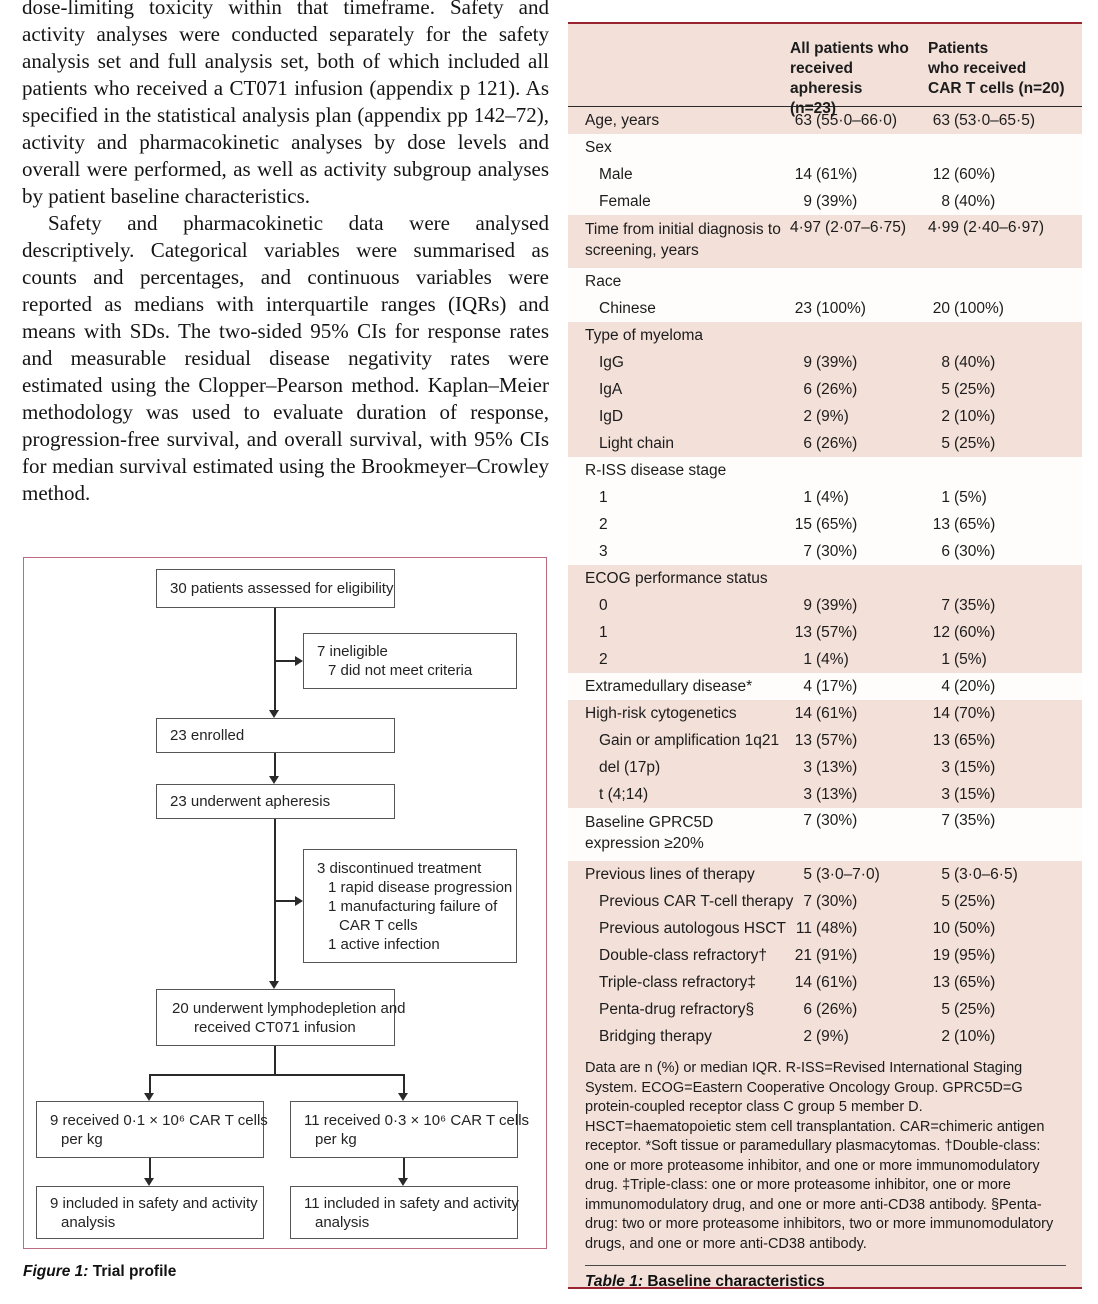  I want to click on row-label: R-ISS disease stage, so click(656, 470).